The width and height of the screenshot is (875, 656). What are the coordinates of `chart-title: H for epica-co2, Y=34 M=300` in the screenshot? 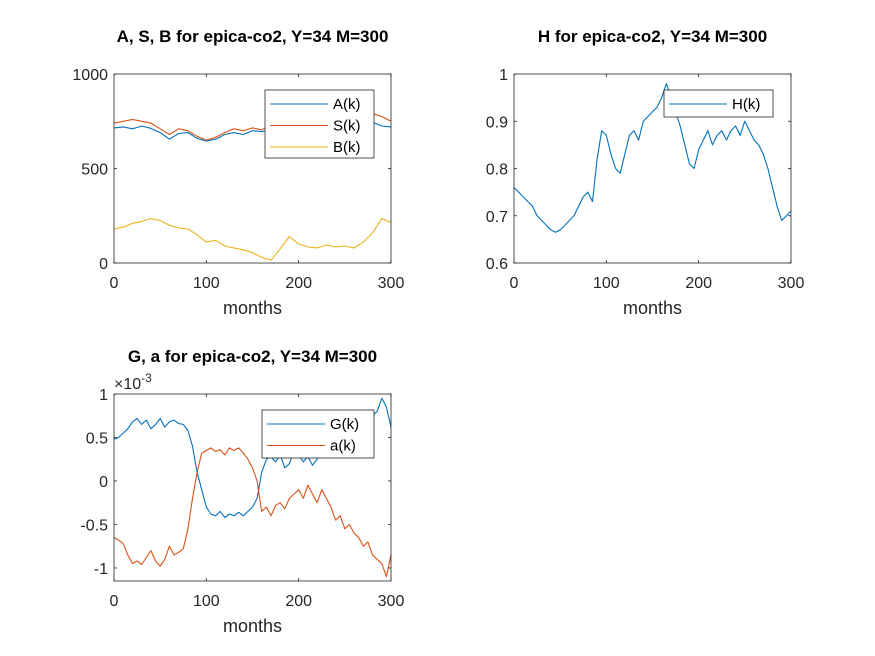 It's located at (652, 36).